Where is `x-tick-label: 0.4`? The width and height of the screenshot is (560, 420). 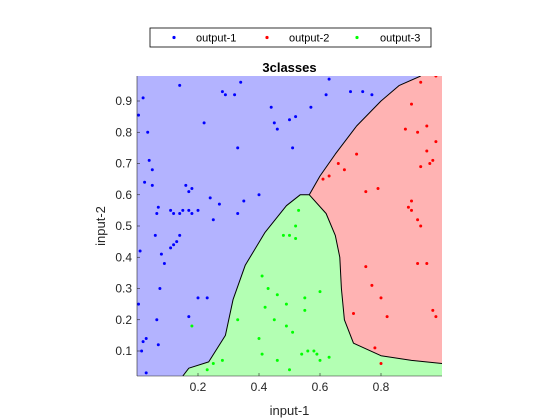 x-tick-label: 0.4 is located at coordinates (259, 387).